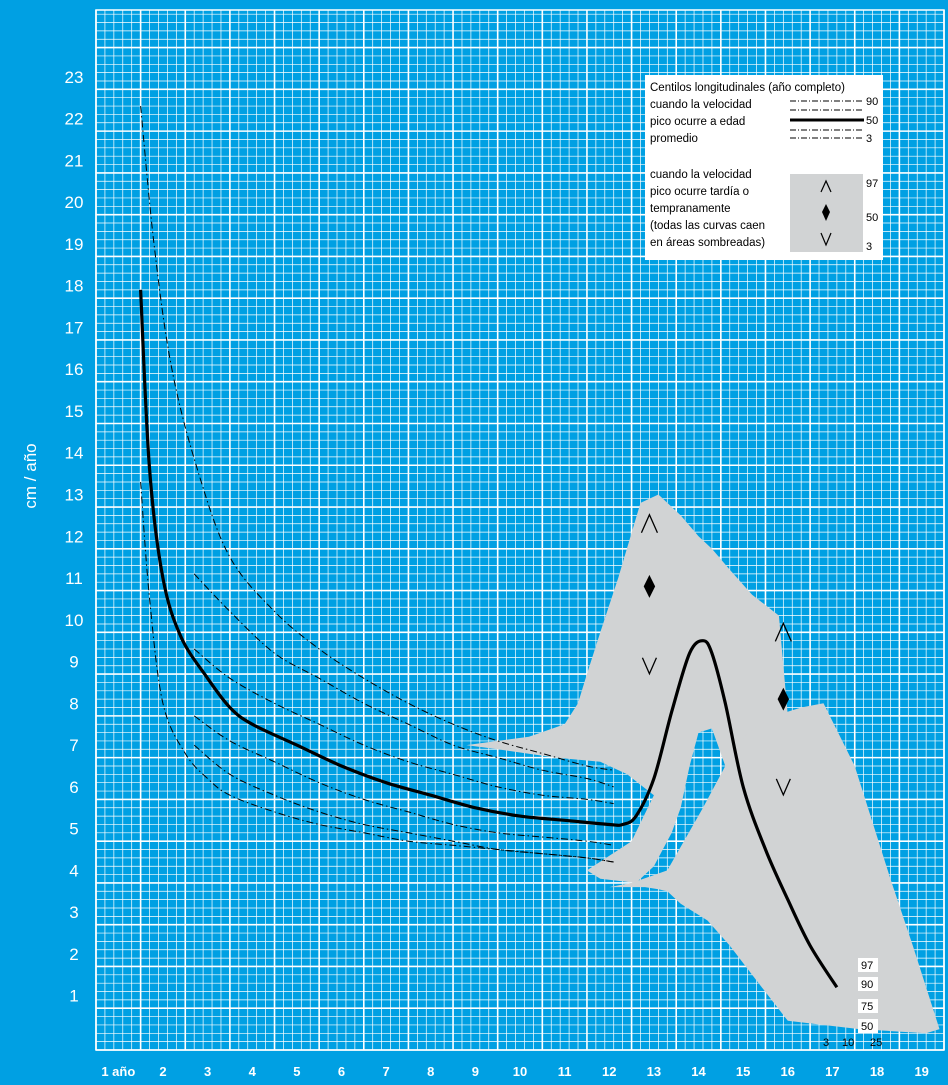  I want to click on legend-up-marker, so click(826, 186).